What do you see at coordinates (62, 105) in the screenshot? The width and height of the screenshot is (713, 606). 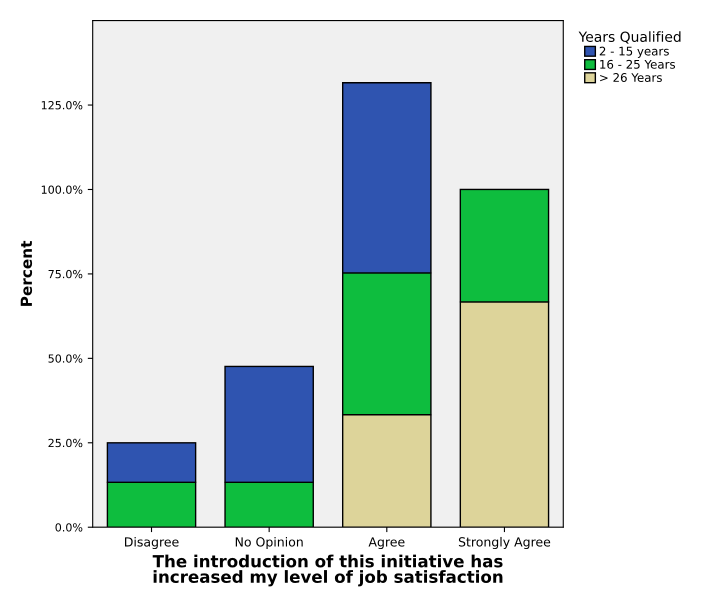 I see `y-tick-label: 125.0%` at bounding box center [62, 105].